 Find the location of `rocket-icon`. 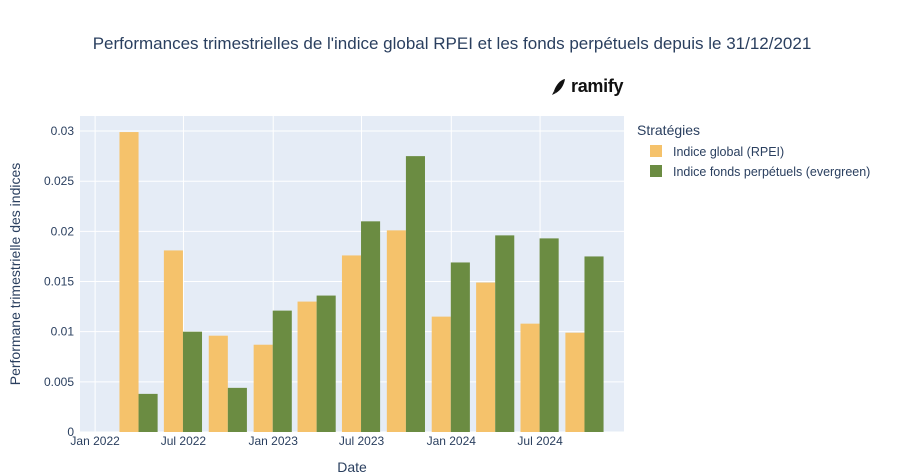

rocket-icon is located at coordinates (558, 86).